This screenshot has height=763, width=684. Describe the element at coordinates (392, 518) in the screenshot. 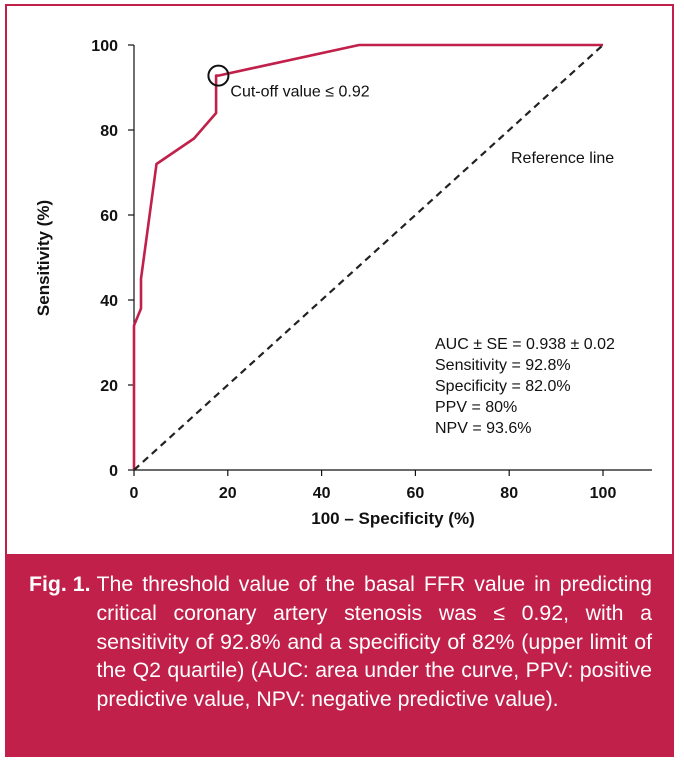

I see `x-axis-label: 100 – Specificity (%)` at that location.